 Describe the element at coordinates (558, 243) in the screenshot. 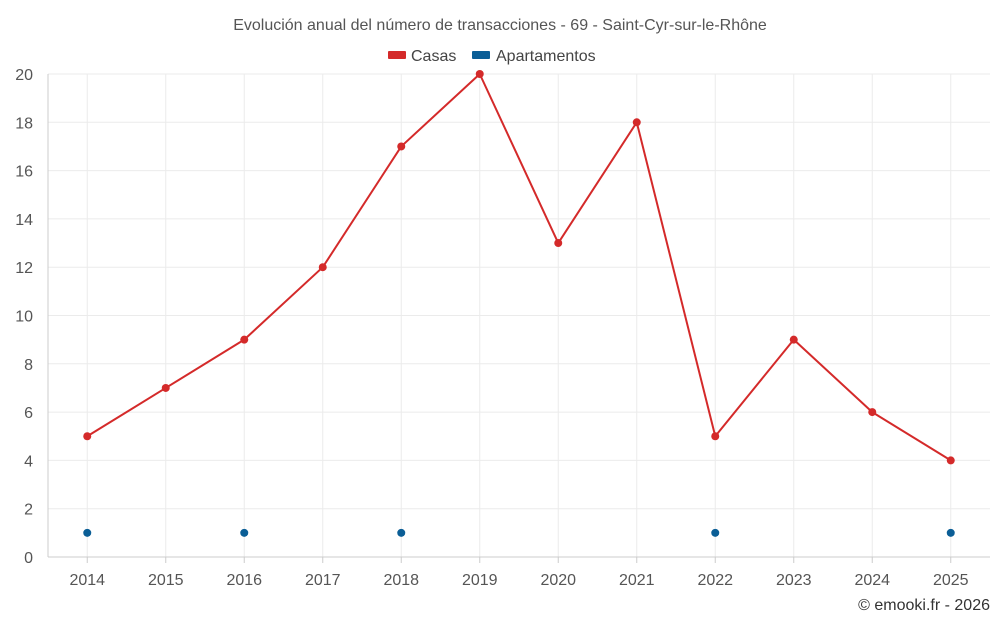

I see `data-point-casas-2020` at that location.